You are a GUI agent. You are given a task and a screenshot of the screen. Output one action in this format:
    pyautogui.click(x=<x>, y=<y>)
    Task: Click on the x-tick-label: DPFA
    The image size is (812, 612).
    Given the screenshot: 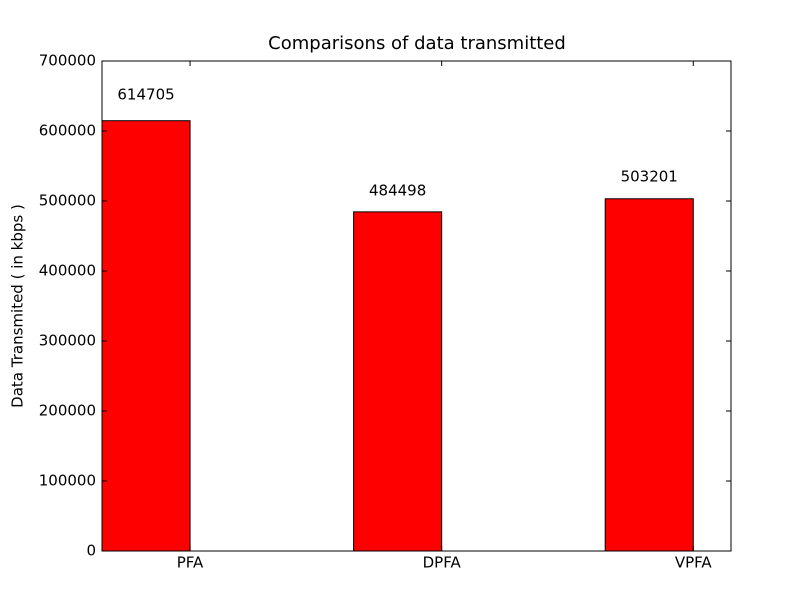 What is the action you would take?
    pyautogui.click(x=442, y=563)
    